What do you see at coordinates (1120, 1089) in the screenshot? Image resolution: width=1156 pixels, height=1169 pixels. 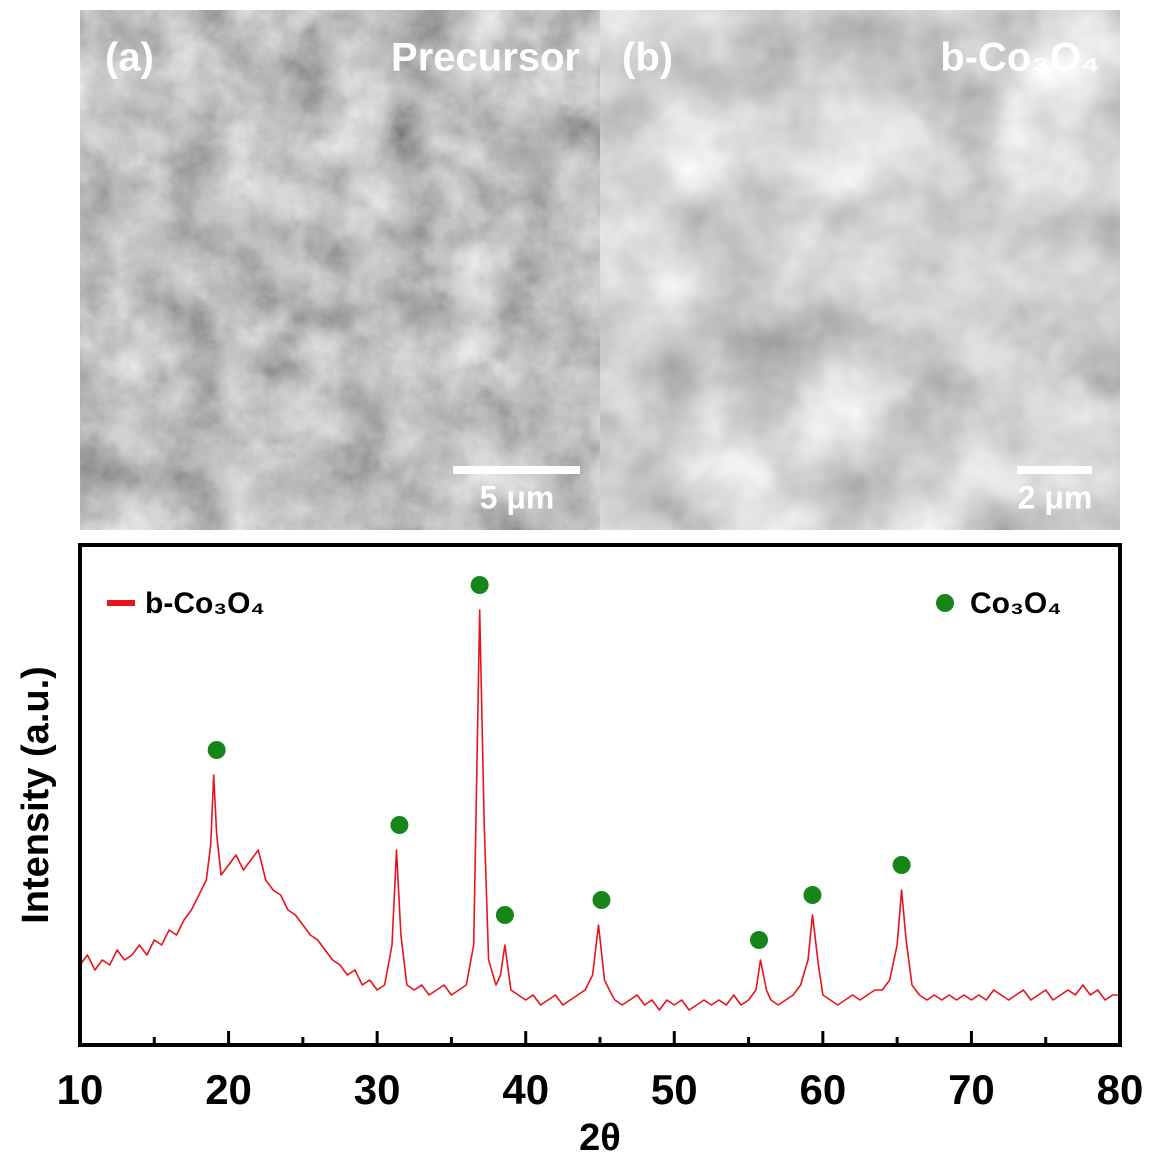 I see `x-tick-label: 80` at bounding box center [1120, 1089].